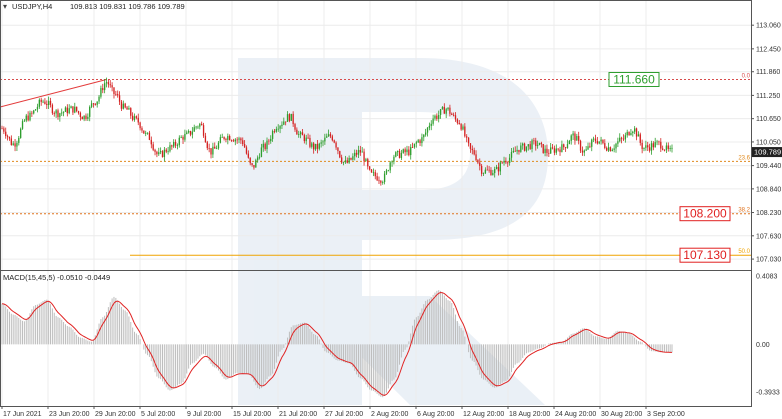 This screenshot has height=419, width=782. What do you see at coordinates (53, 93) in the screenshot?
I see `trend-line` at bounding box center [53, 93].